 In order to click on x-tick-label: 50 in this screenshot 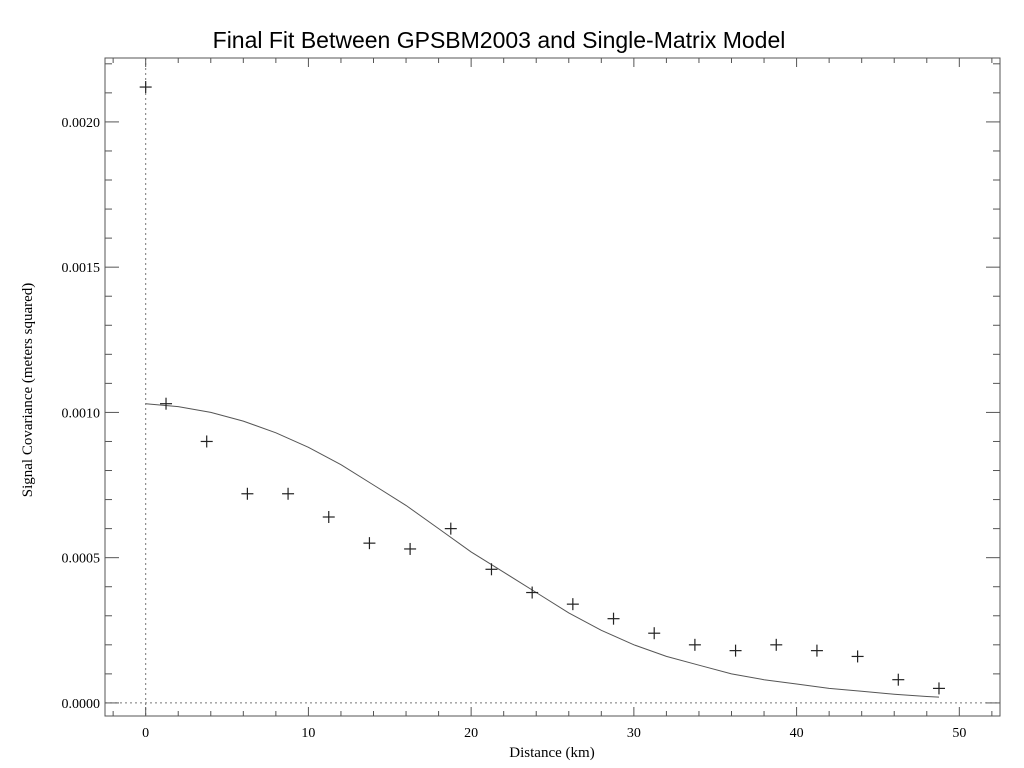, I will do `click(959, 733)`.